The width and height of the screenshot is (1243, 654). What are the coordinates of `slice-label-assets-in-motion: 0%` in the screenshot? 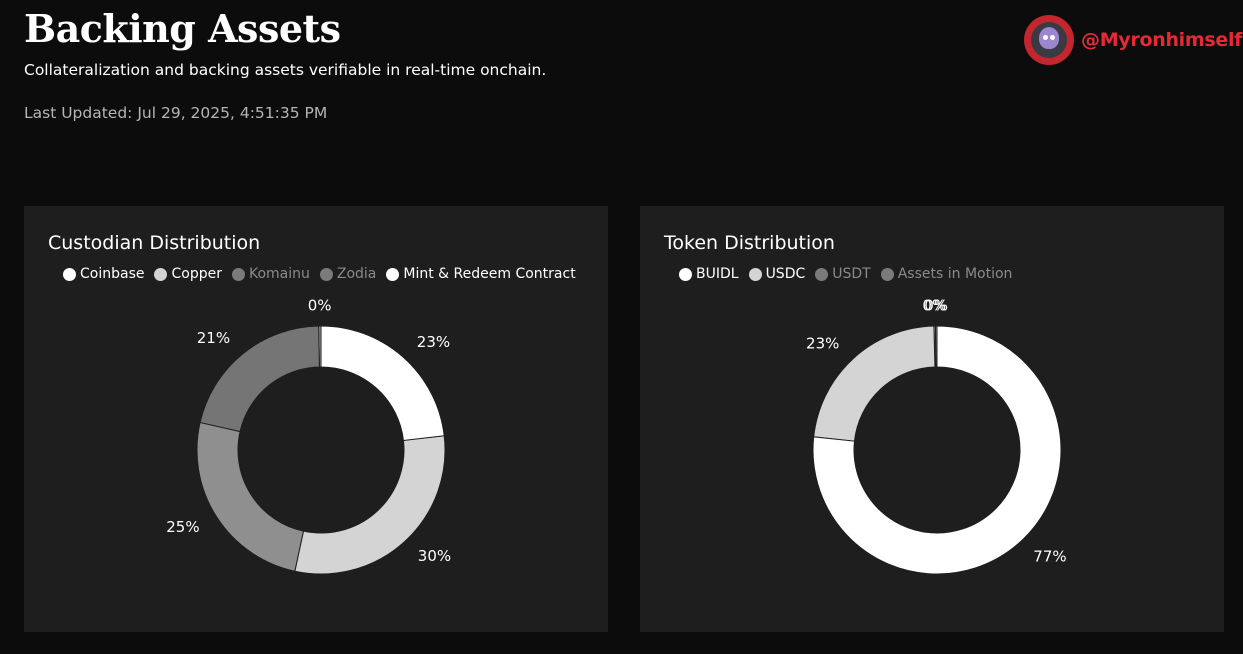 It's located at (936, 306).